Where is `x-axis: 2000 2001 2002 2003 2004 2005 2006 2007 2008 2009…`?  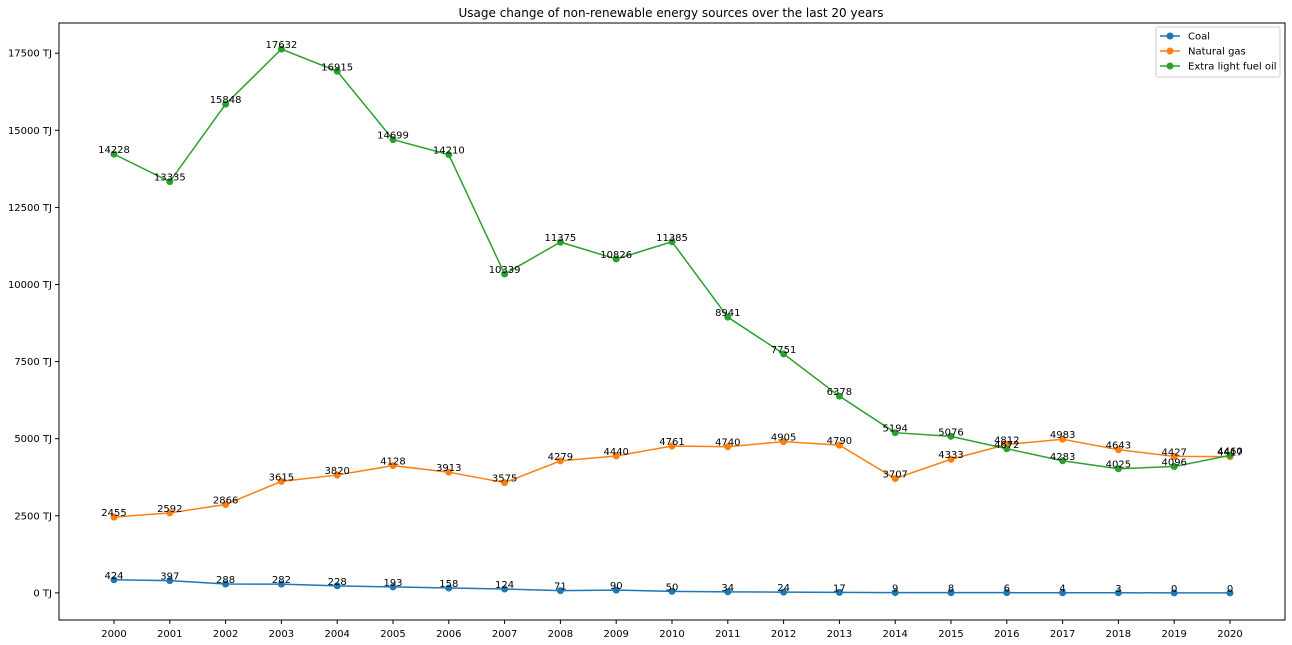 x-axis: 2000 2001 2002 2003 2004 2005 2006 2007 2008 2009… is located at coordinates (672, 630).